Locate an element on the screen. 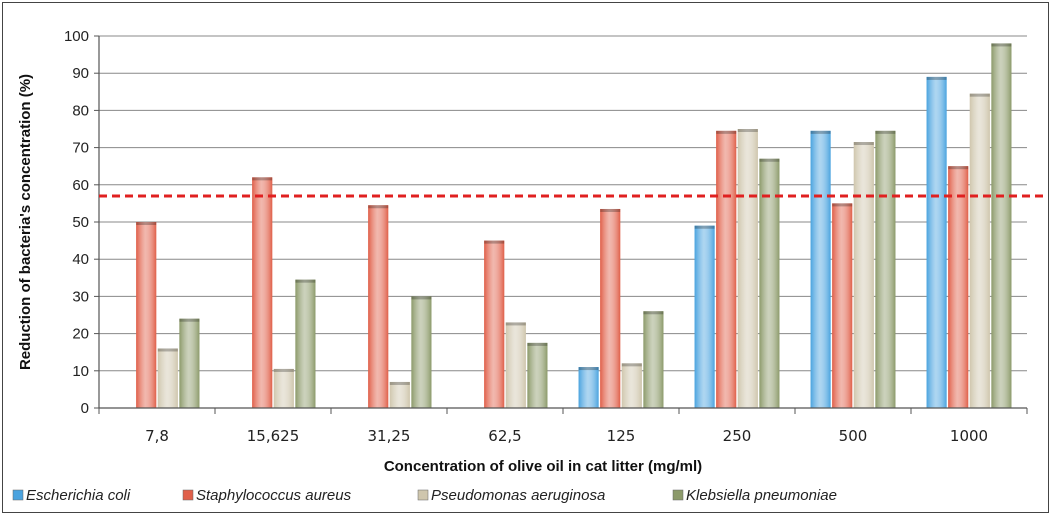  legend-label: Escherichia coli is located at coordinates (78, 495).